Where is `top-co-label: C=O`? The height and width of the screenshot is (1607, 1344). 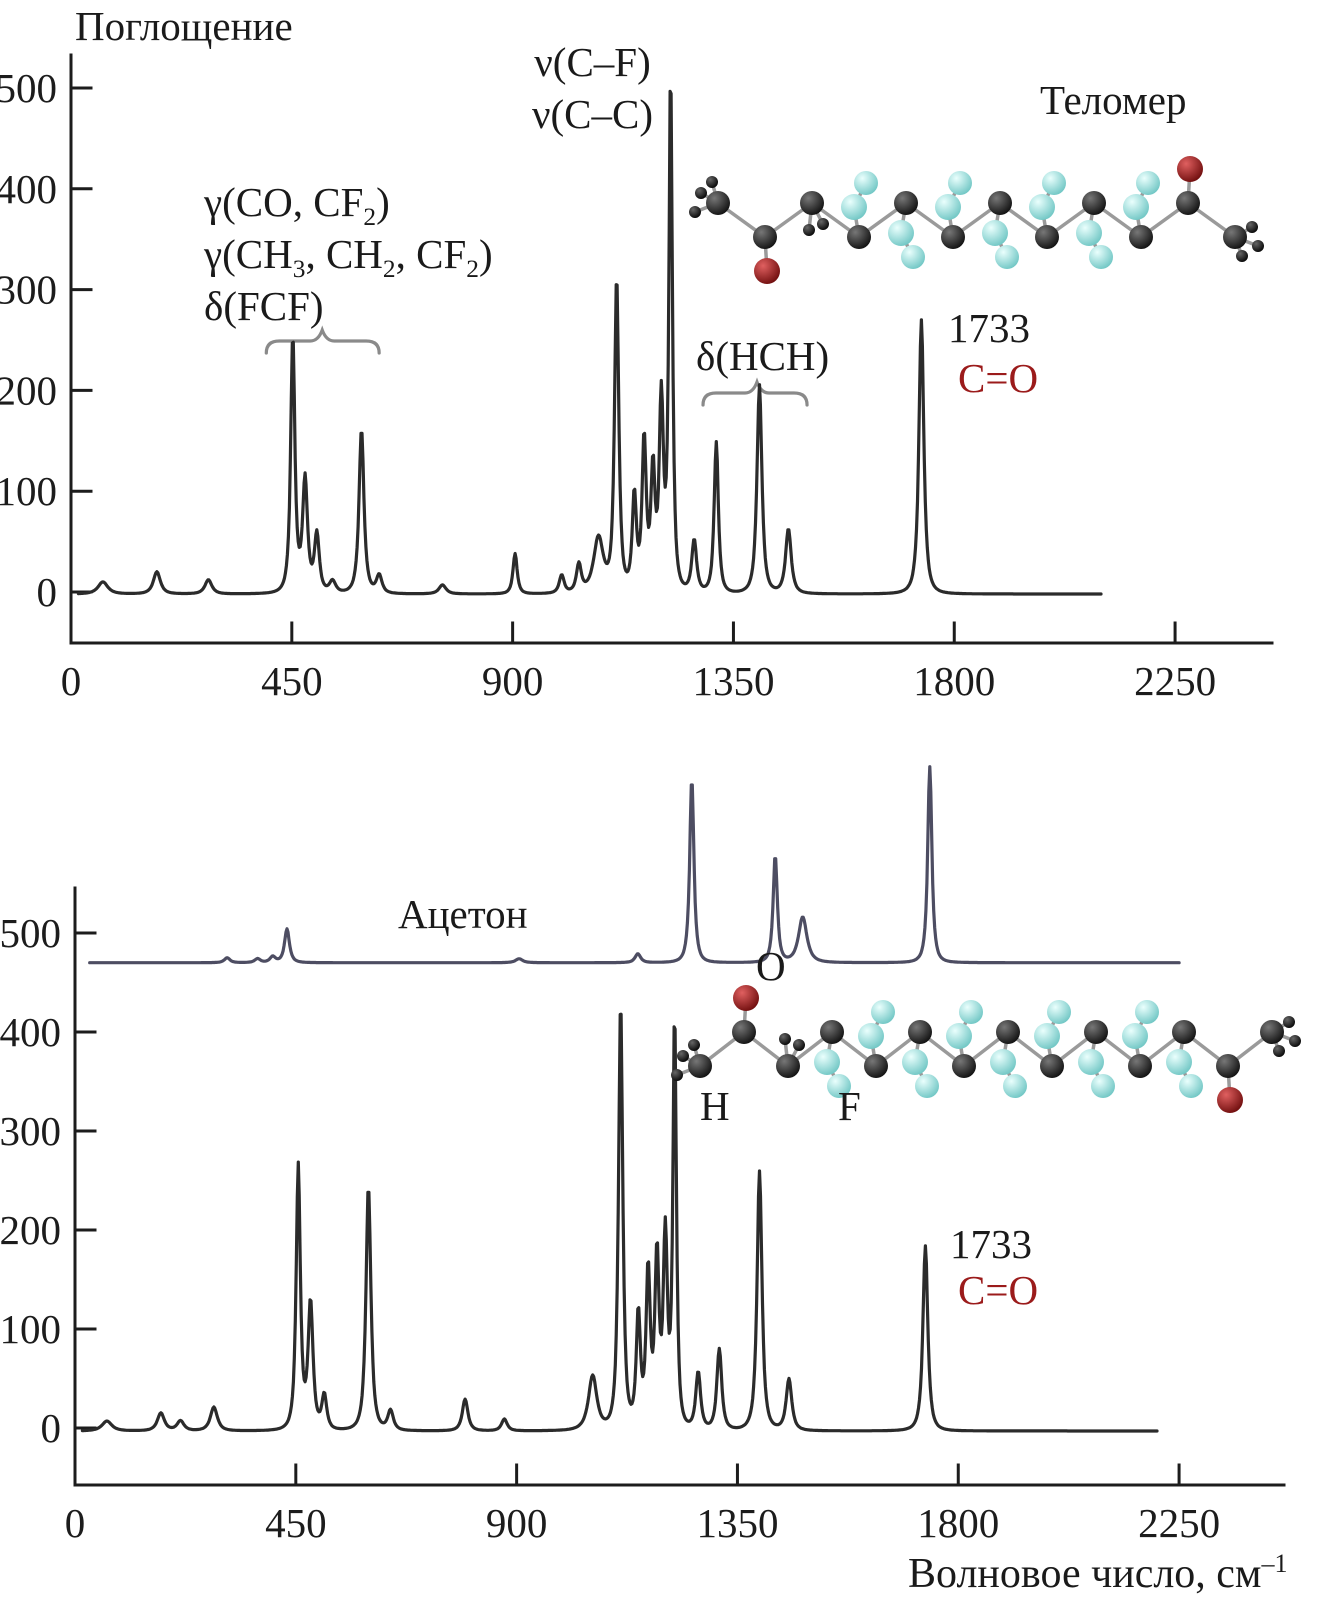
top-co-label: C=O is located at coordinates (998, 378).